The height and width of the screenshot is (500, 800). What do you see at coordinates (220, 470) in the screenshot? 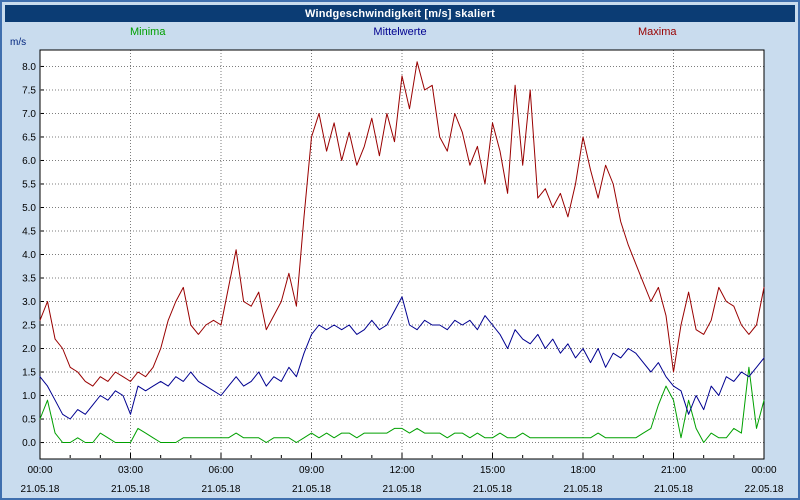
I see `x-tick-time-label: 06:00` at bounding box center [220, 470].